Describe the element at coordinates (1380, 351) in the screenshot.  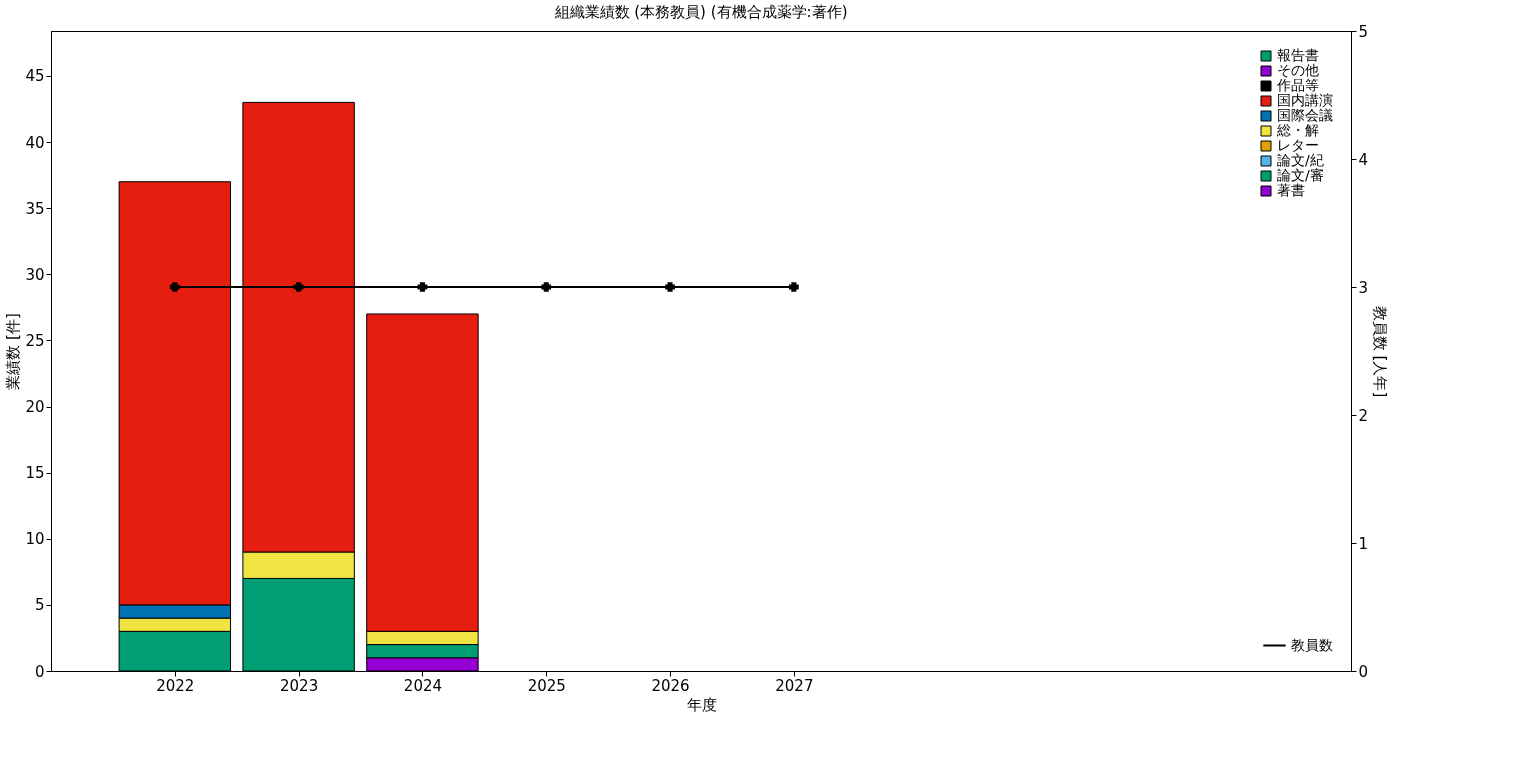
I see `y2-axis-title: 教員数 [人年]` at that location.